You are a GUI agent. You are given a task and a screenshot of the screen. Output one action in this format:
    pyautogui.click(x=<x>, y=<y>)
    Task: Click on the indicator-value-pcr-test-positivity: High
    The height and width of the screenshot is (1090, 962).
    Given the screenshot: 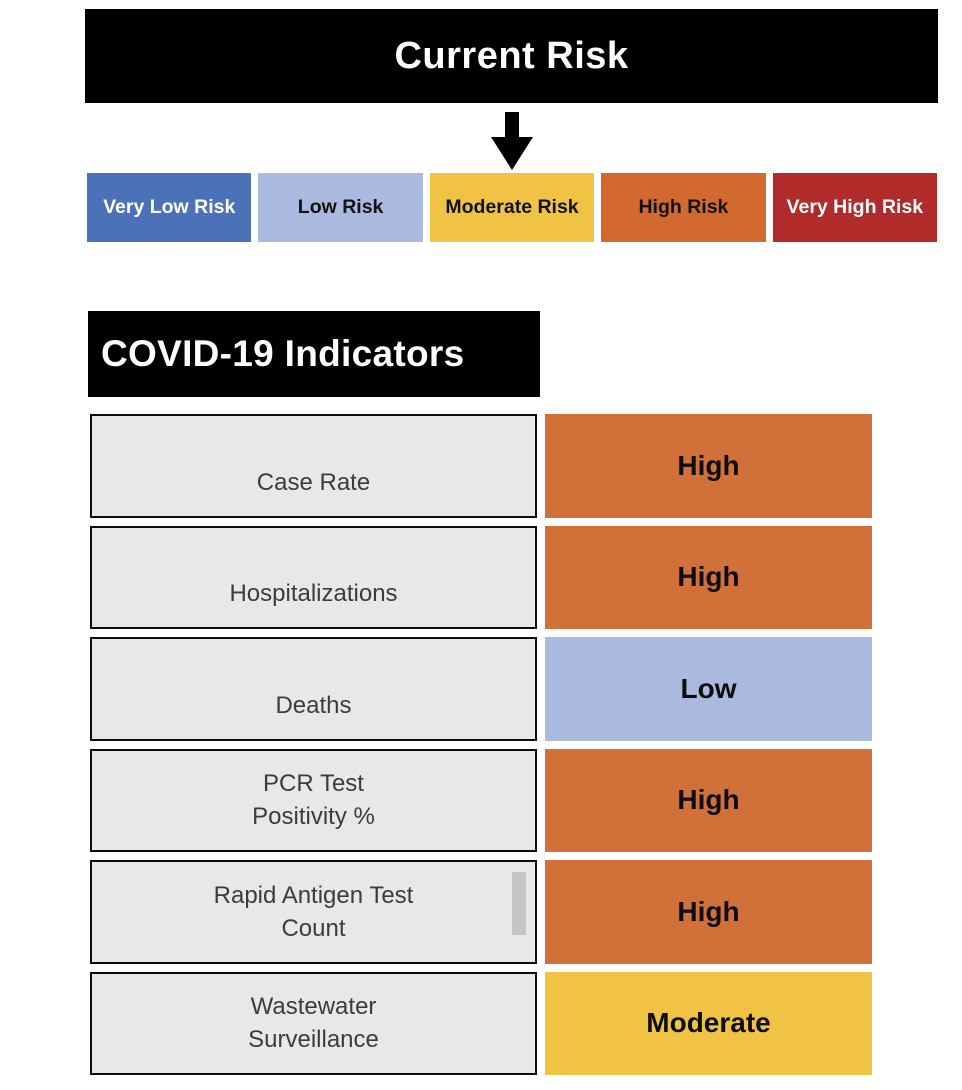 What is the action you would take?
    pyautogui.click(x=708, y=800)
    